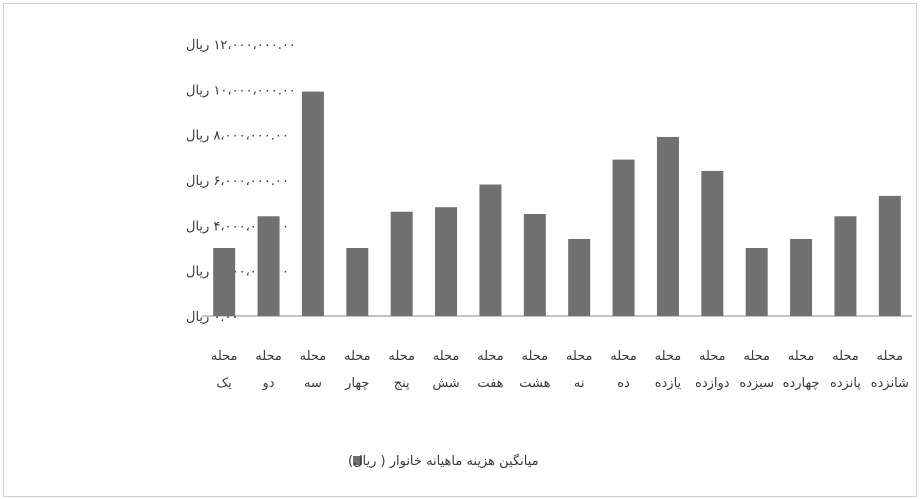 The image size is (922, 499). What do you see at coordinates (237, 181) in the screenshot?
I see `y-tick-label: ۶،۰۰۰،۰۰۰.۰۰ ریال` at bounding box center [237, 181].